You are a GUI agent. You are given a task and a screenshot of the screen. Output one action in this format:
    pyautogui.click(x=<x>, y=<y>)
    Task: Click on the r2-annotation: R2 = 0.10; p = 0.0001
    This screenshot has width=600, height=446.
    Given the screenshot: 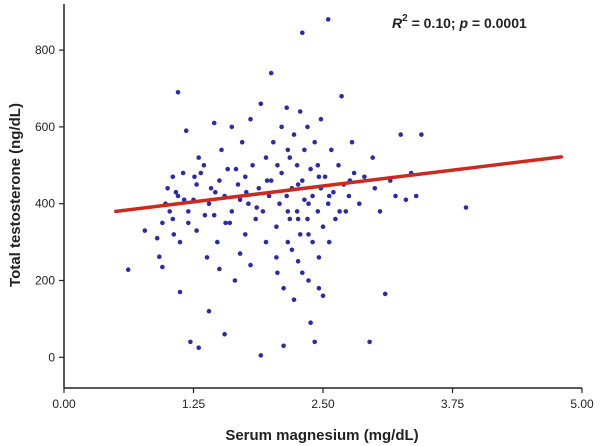 What is the action you would take?
    pyautogui.click(x=459, y=22)
    